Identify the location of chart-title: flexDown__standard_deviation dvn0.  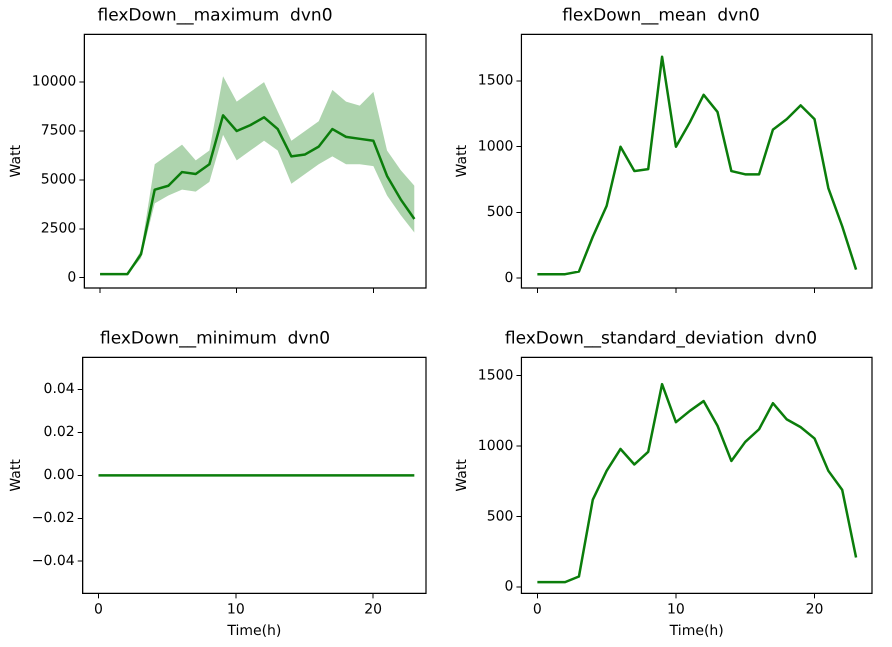
(661, 338).